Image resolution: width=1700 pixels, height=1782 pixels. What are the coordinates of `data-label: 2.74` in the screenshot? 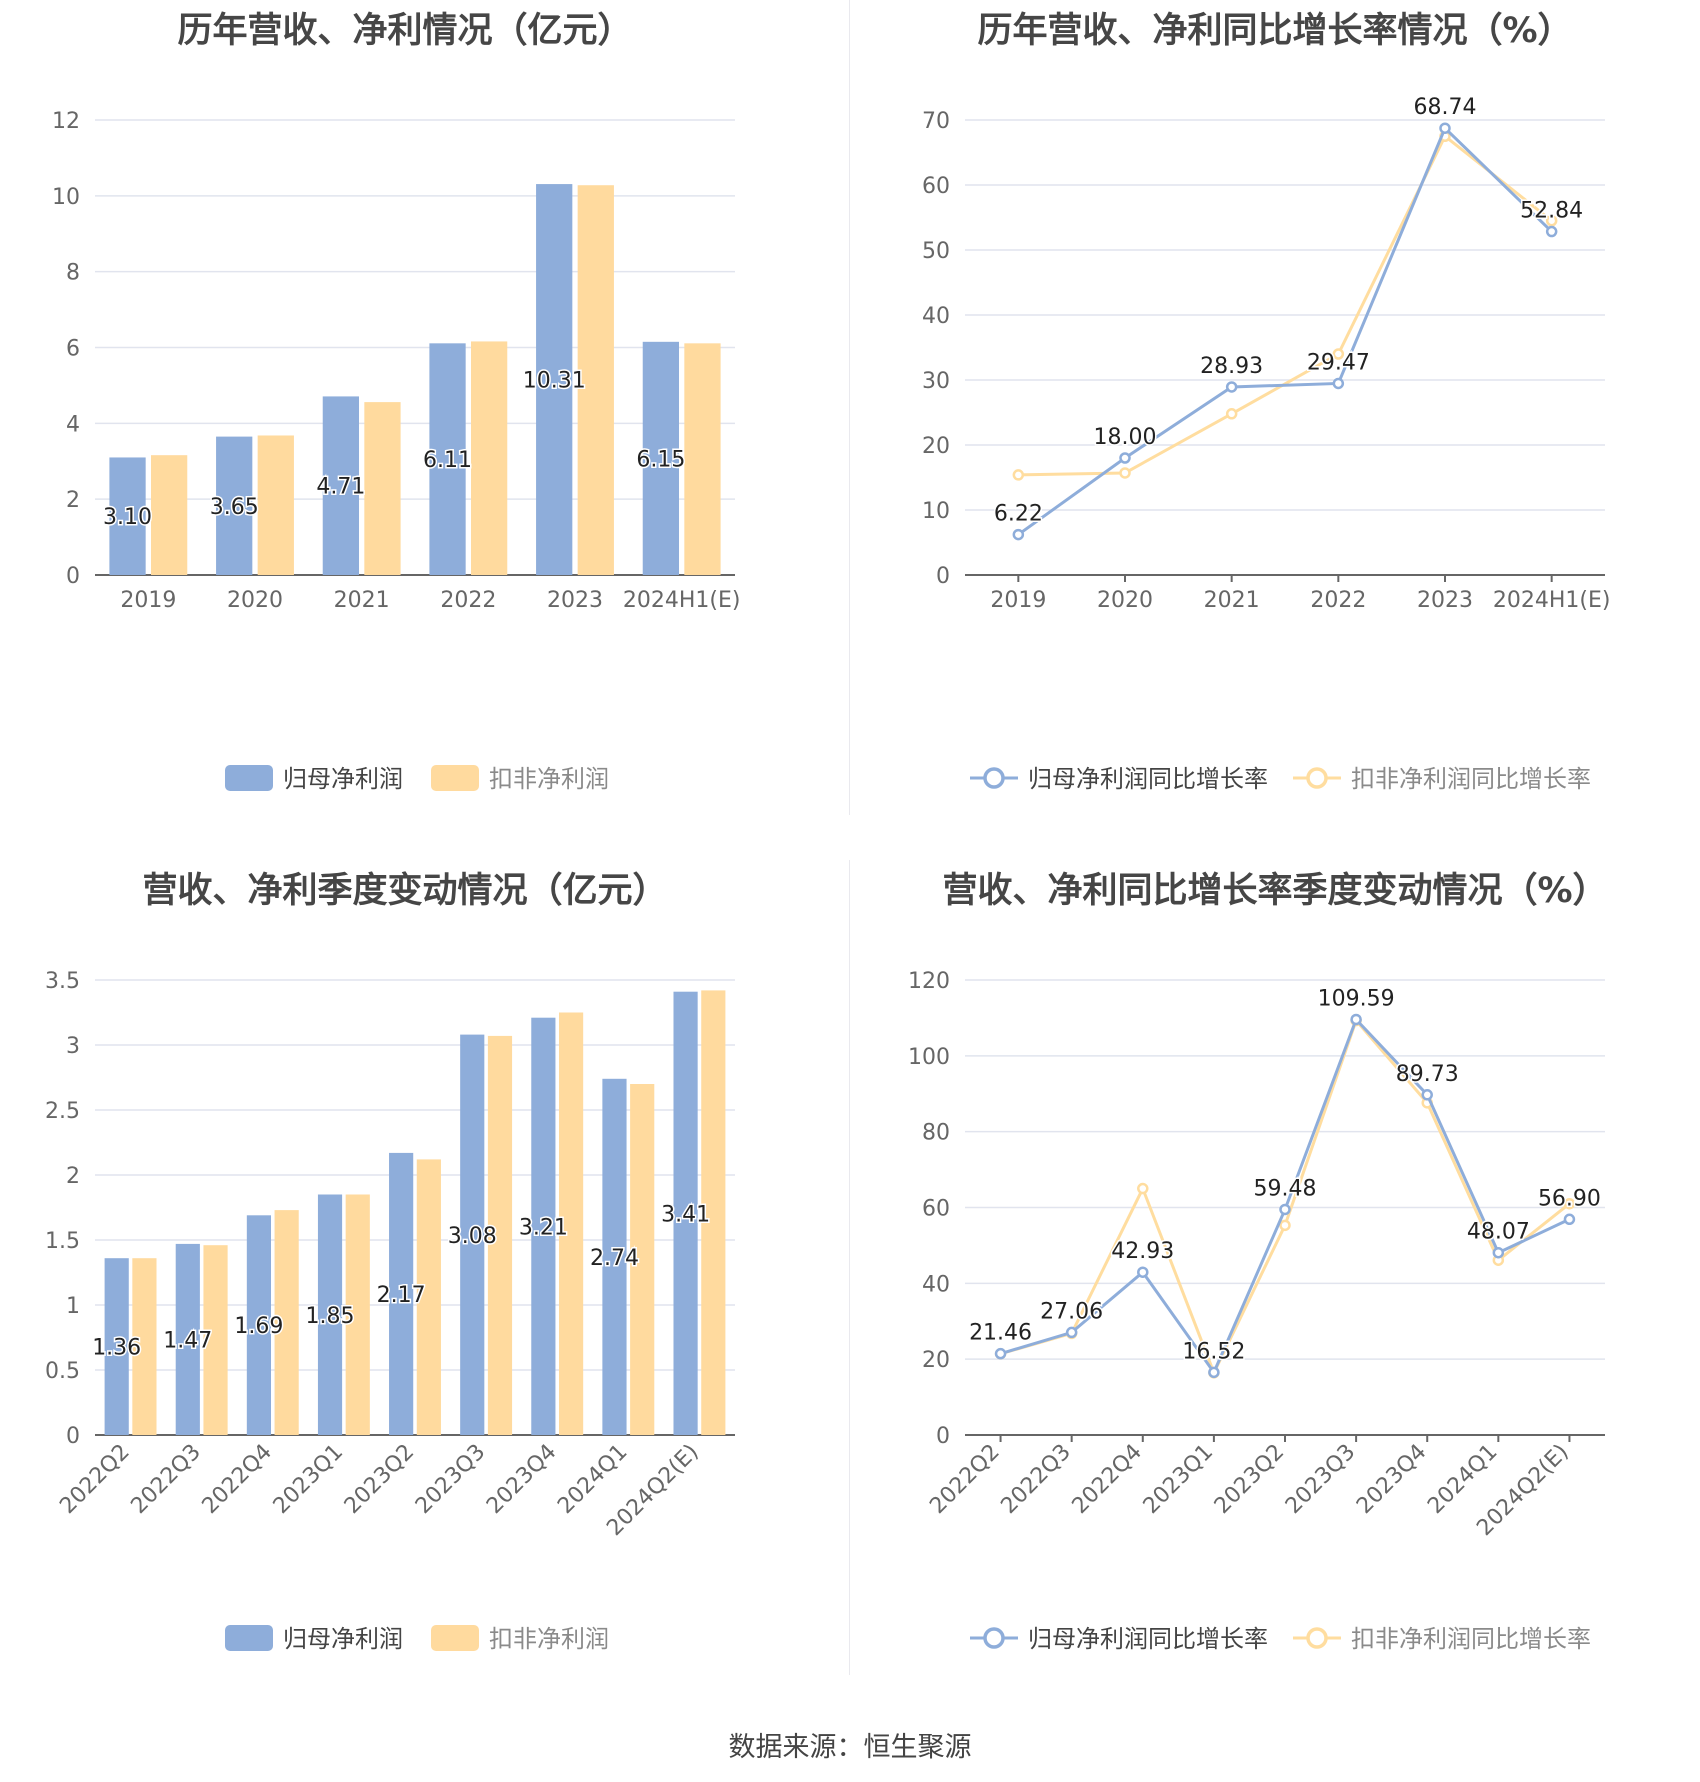 It's located at (614, 1258).